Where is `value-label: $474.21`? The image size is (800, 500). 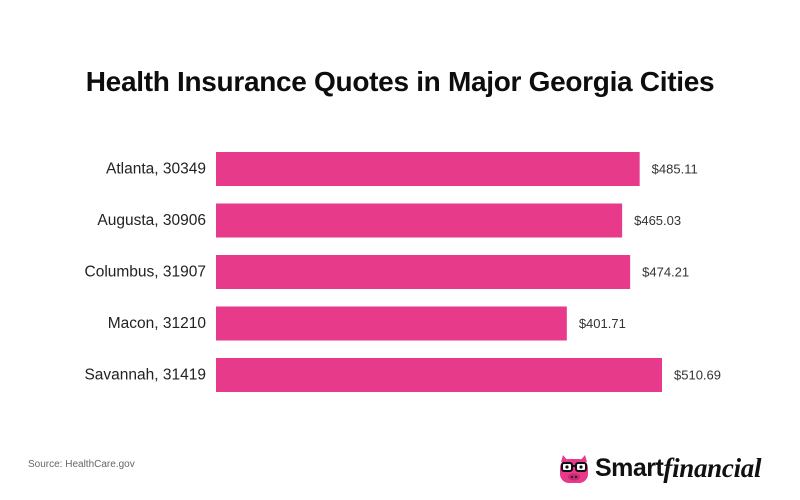 value-label: $474.21 is located at coordinates (665, 272).